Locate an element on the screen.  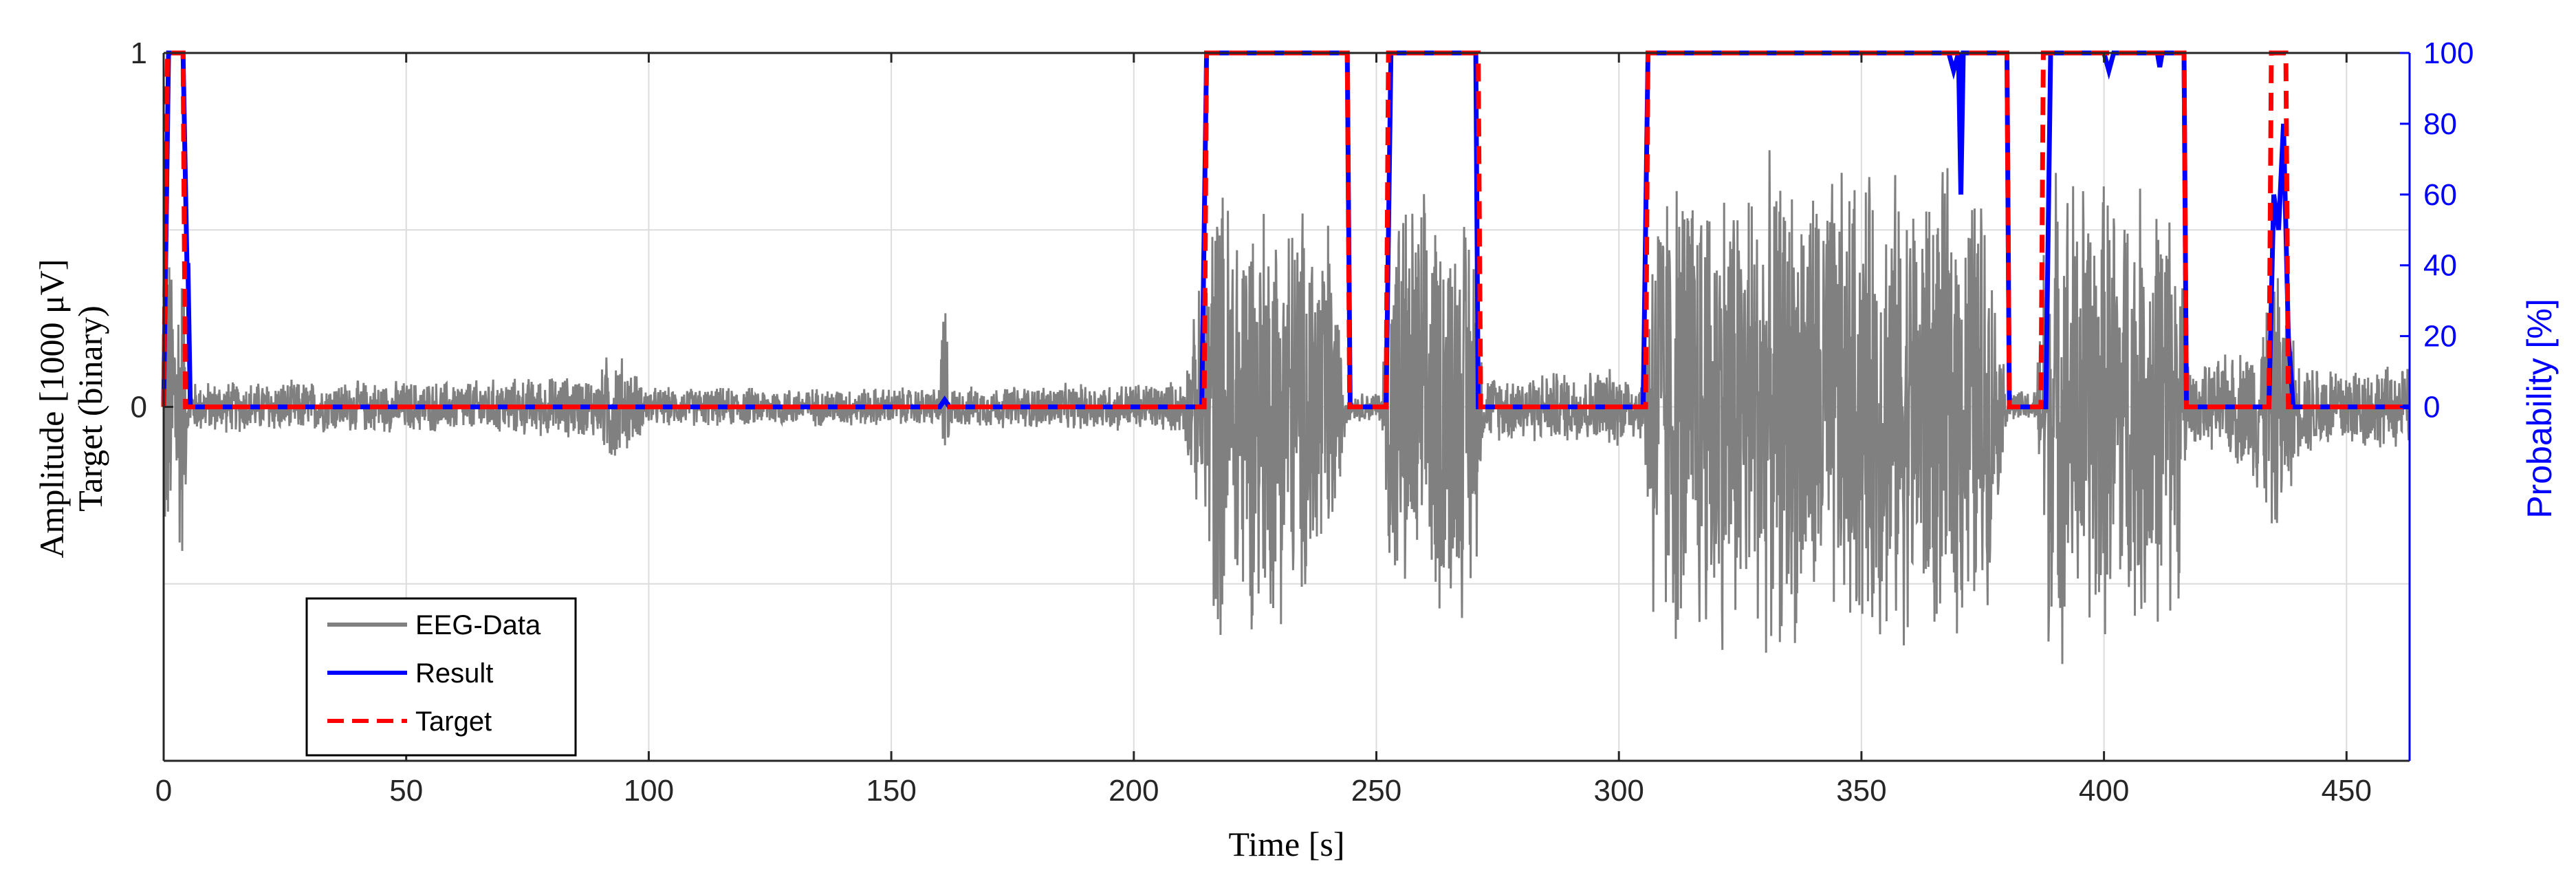
y-right-tick-label: 0 is located at coordinates (2431, 407).